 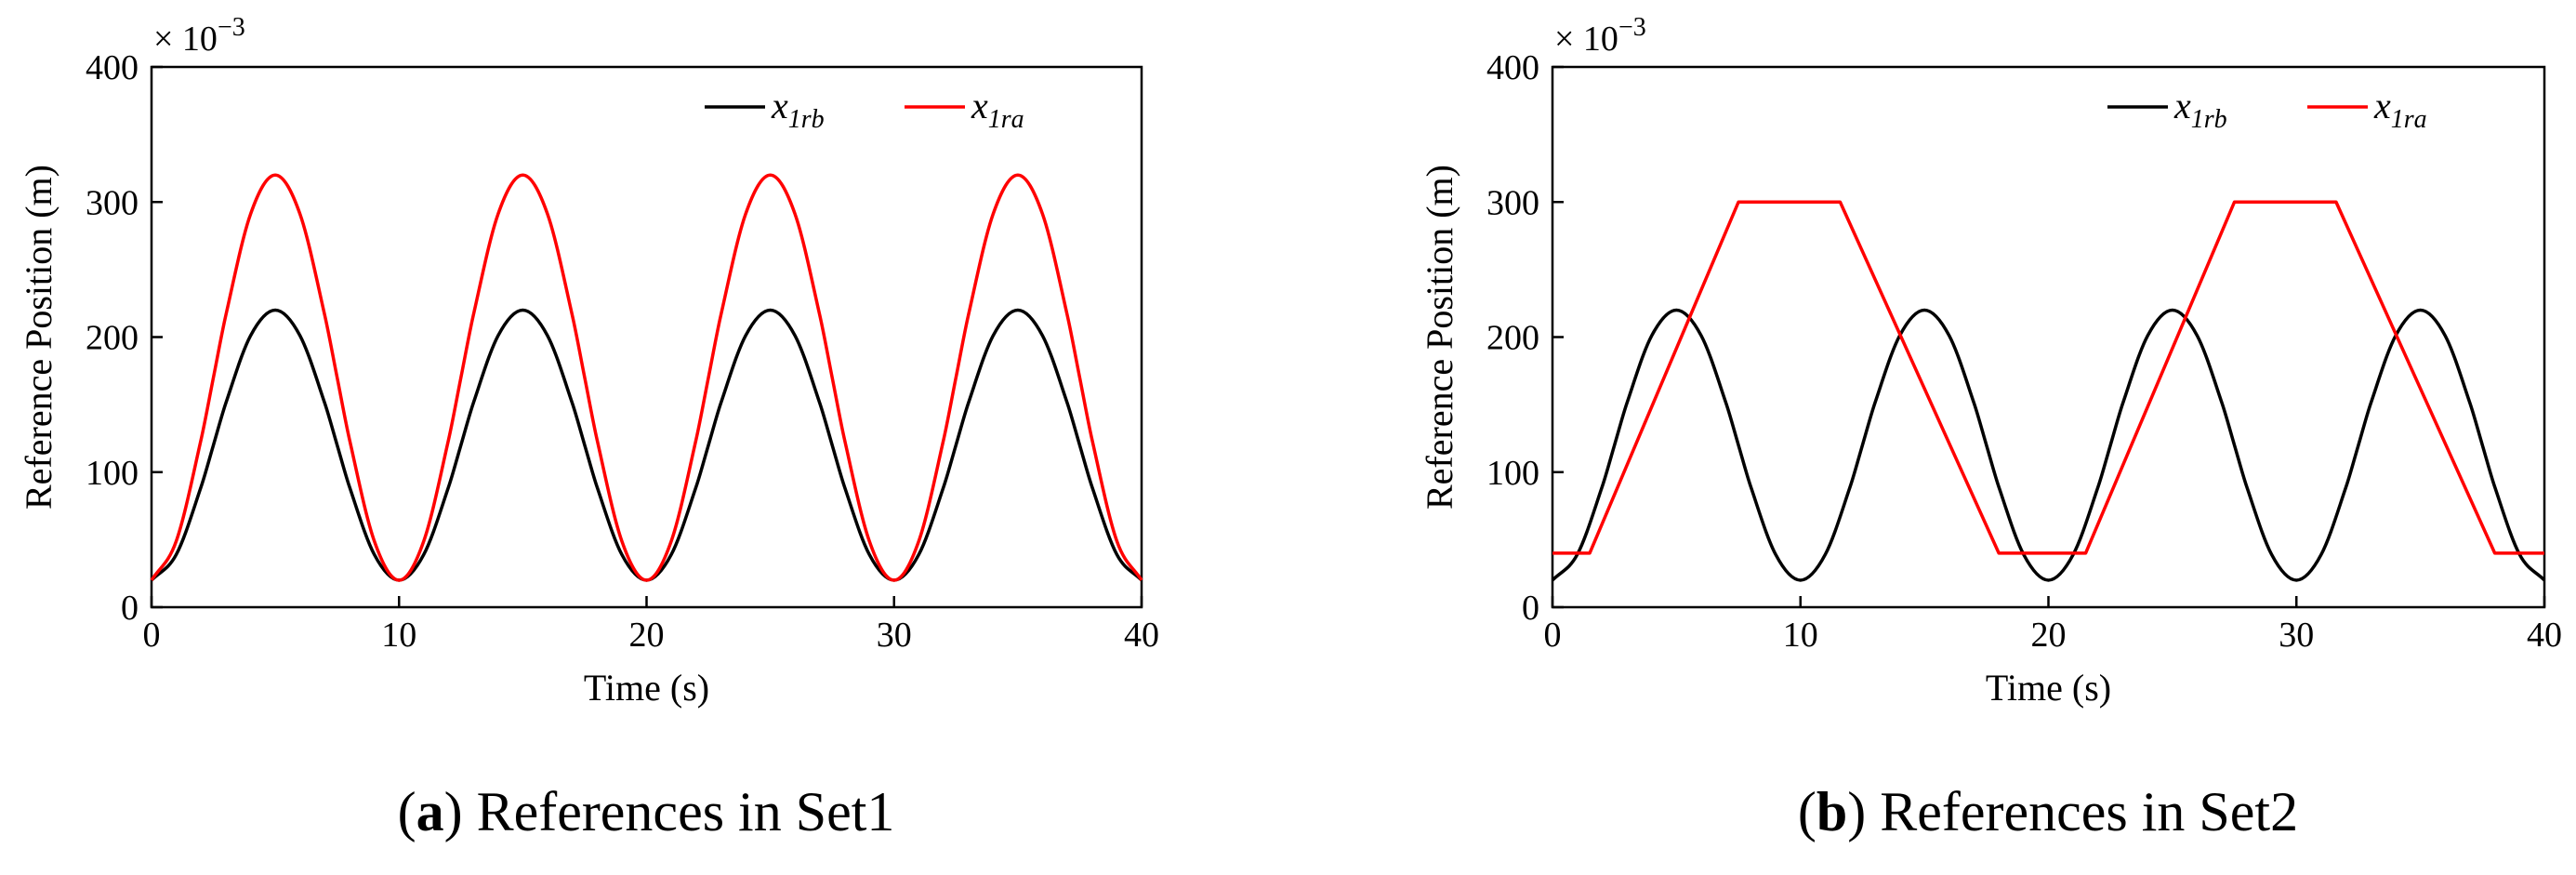 What do you see at coordinates (686, 811) in the screenshot?
I see `caption-text: References in Set1` at bounding box center [686, 811].